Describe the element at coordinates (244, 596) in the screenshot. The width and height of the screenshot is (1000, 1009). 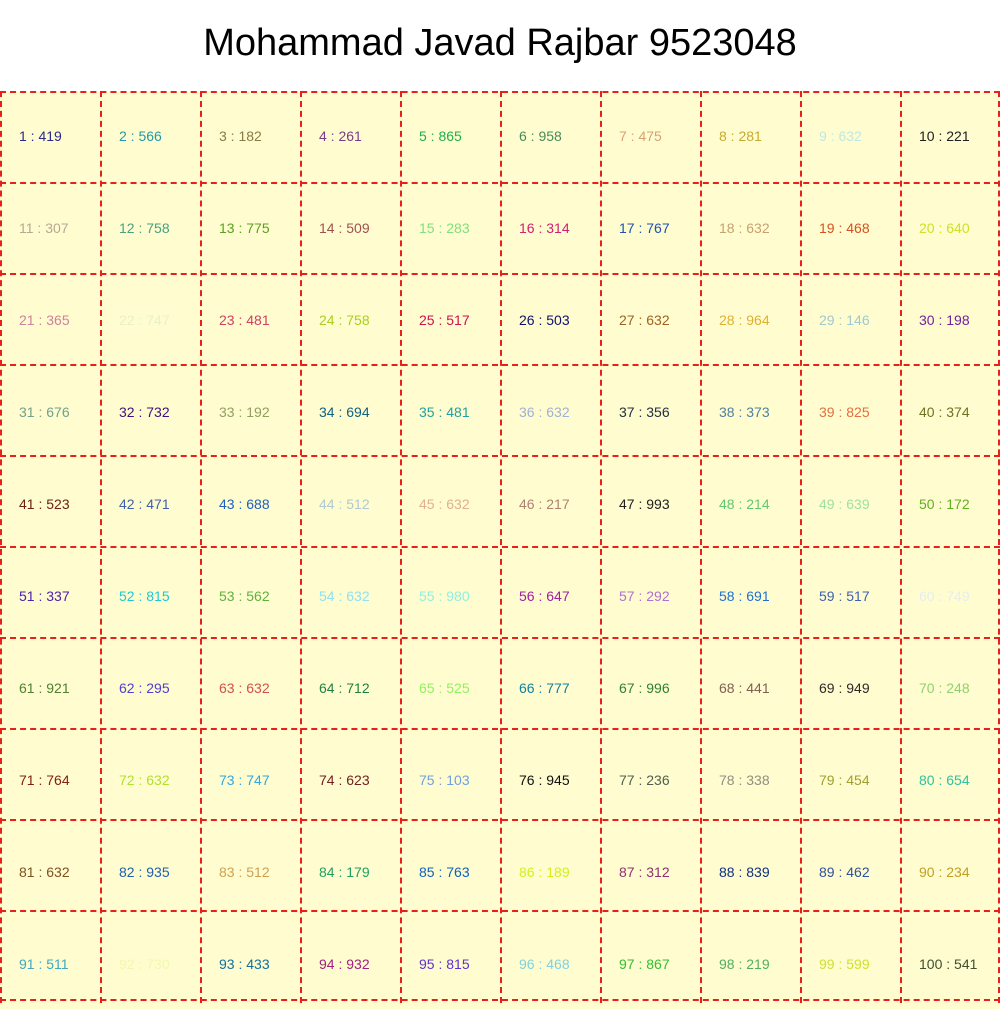
I see `cell-label: 53 : 562` at that location.